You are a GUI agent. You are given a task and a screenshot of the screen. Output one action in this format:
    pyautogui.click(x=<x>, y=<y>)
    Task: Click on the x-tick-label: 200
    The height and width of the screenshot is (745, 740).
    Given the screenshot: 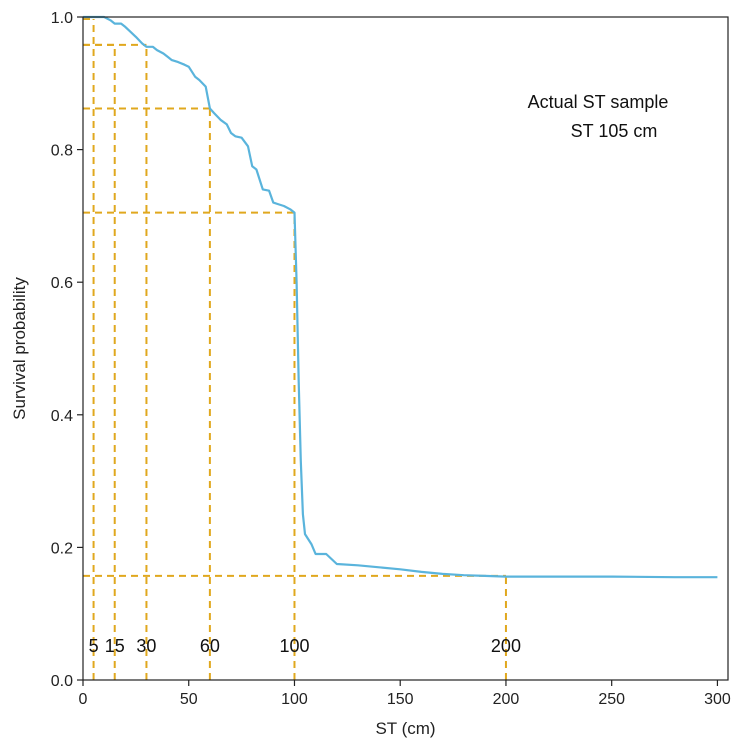 What is the action you would take?
    pyautogui.click(x=506, y=699)
    